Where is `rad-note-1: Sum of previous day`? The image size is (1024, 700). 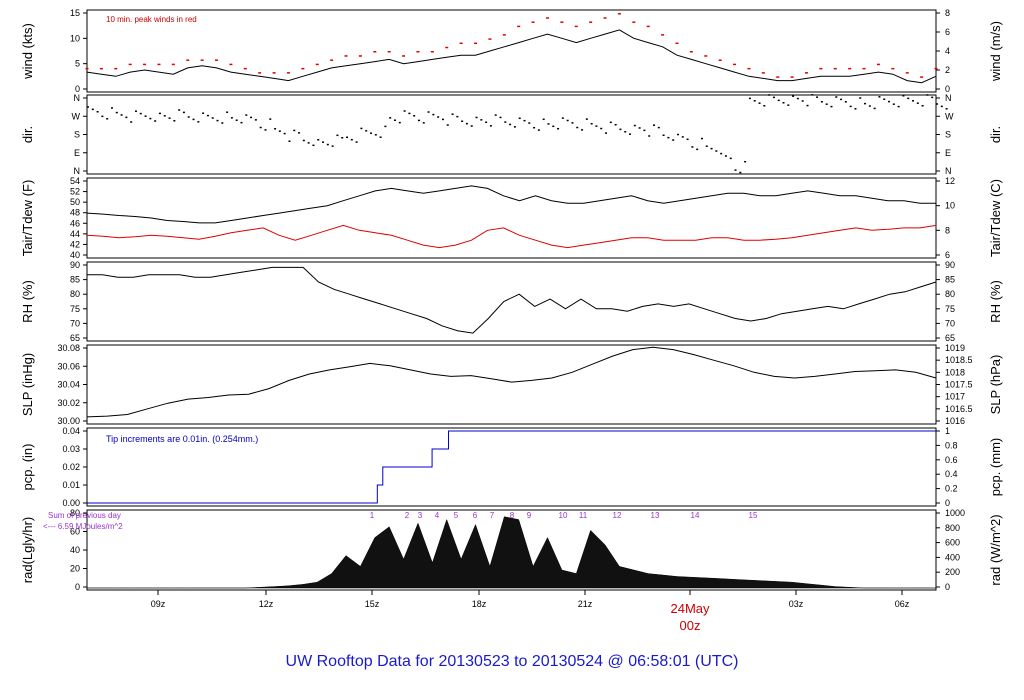 rad-note-1: Sum of previous day is located at coordinates (84, 515).